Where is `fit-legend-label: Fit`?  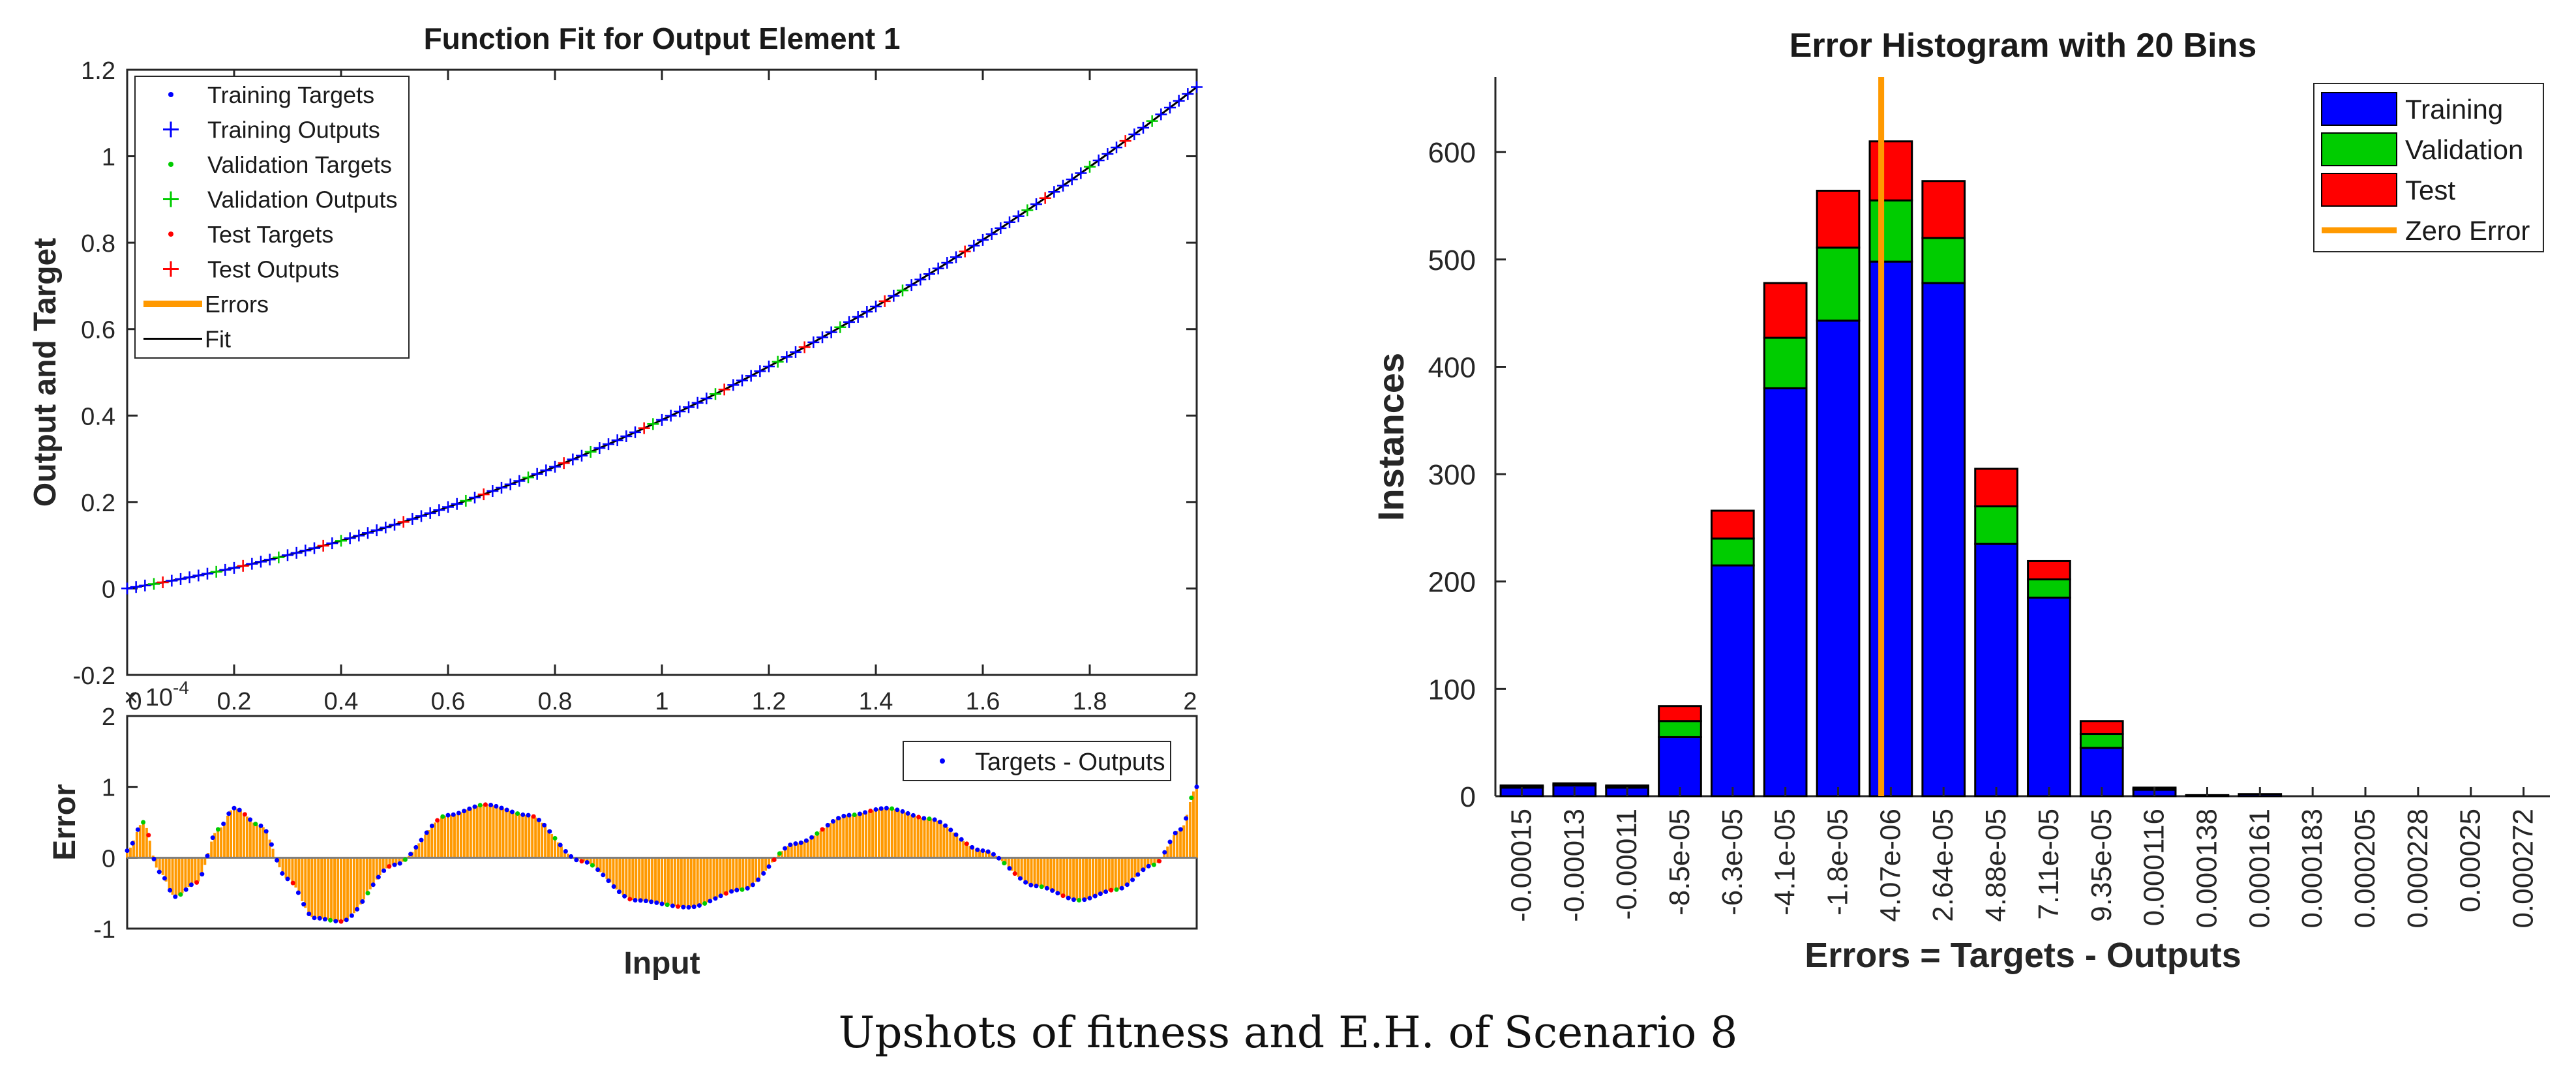 fit-legend-label: Fit is located at coordinates (218, 340).